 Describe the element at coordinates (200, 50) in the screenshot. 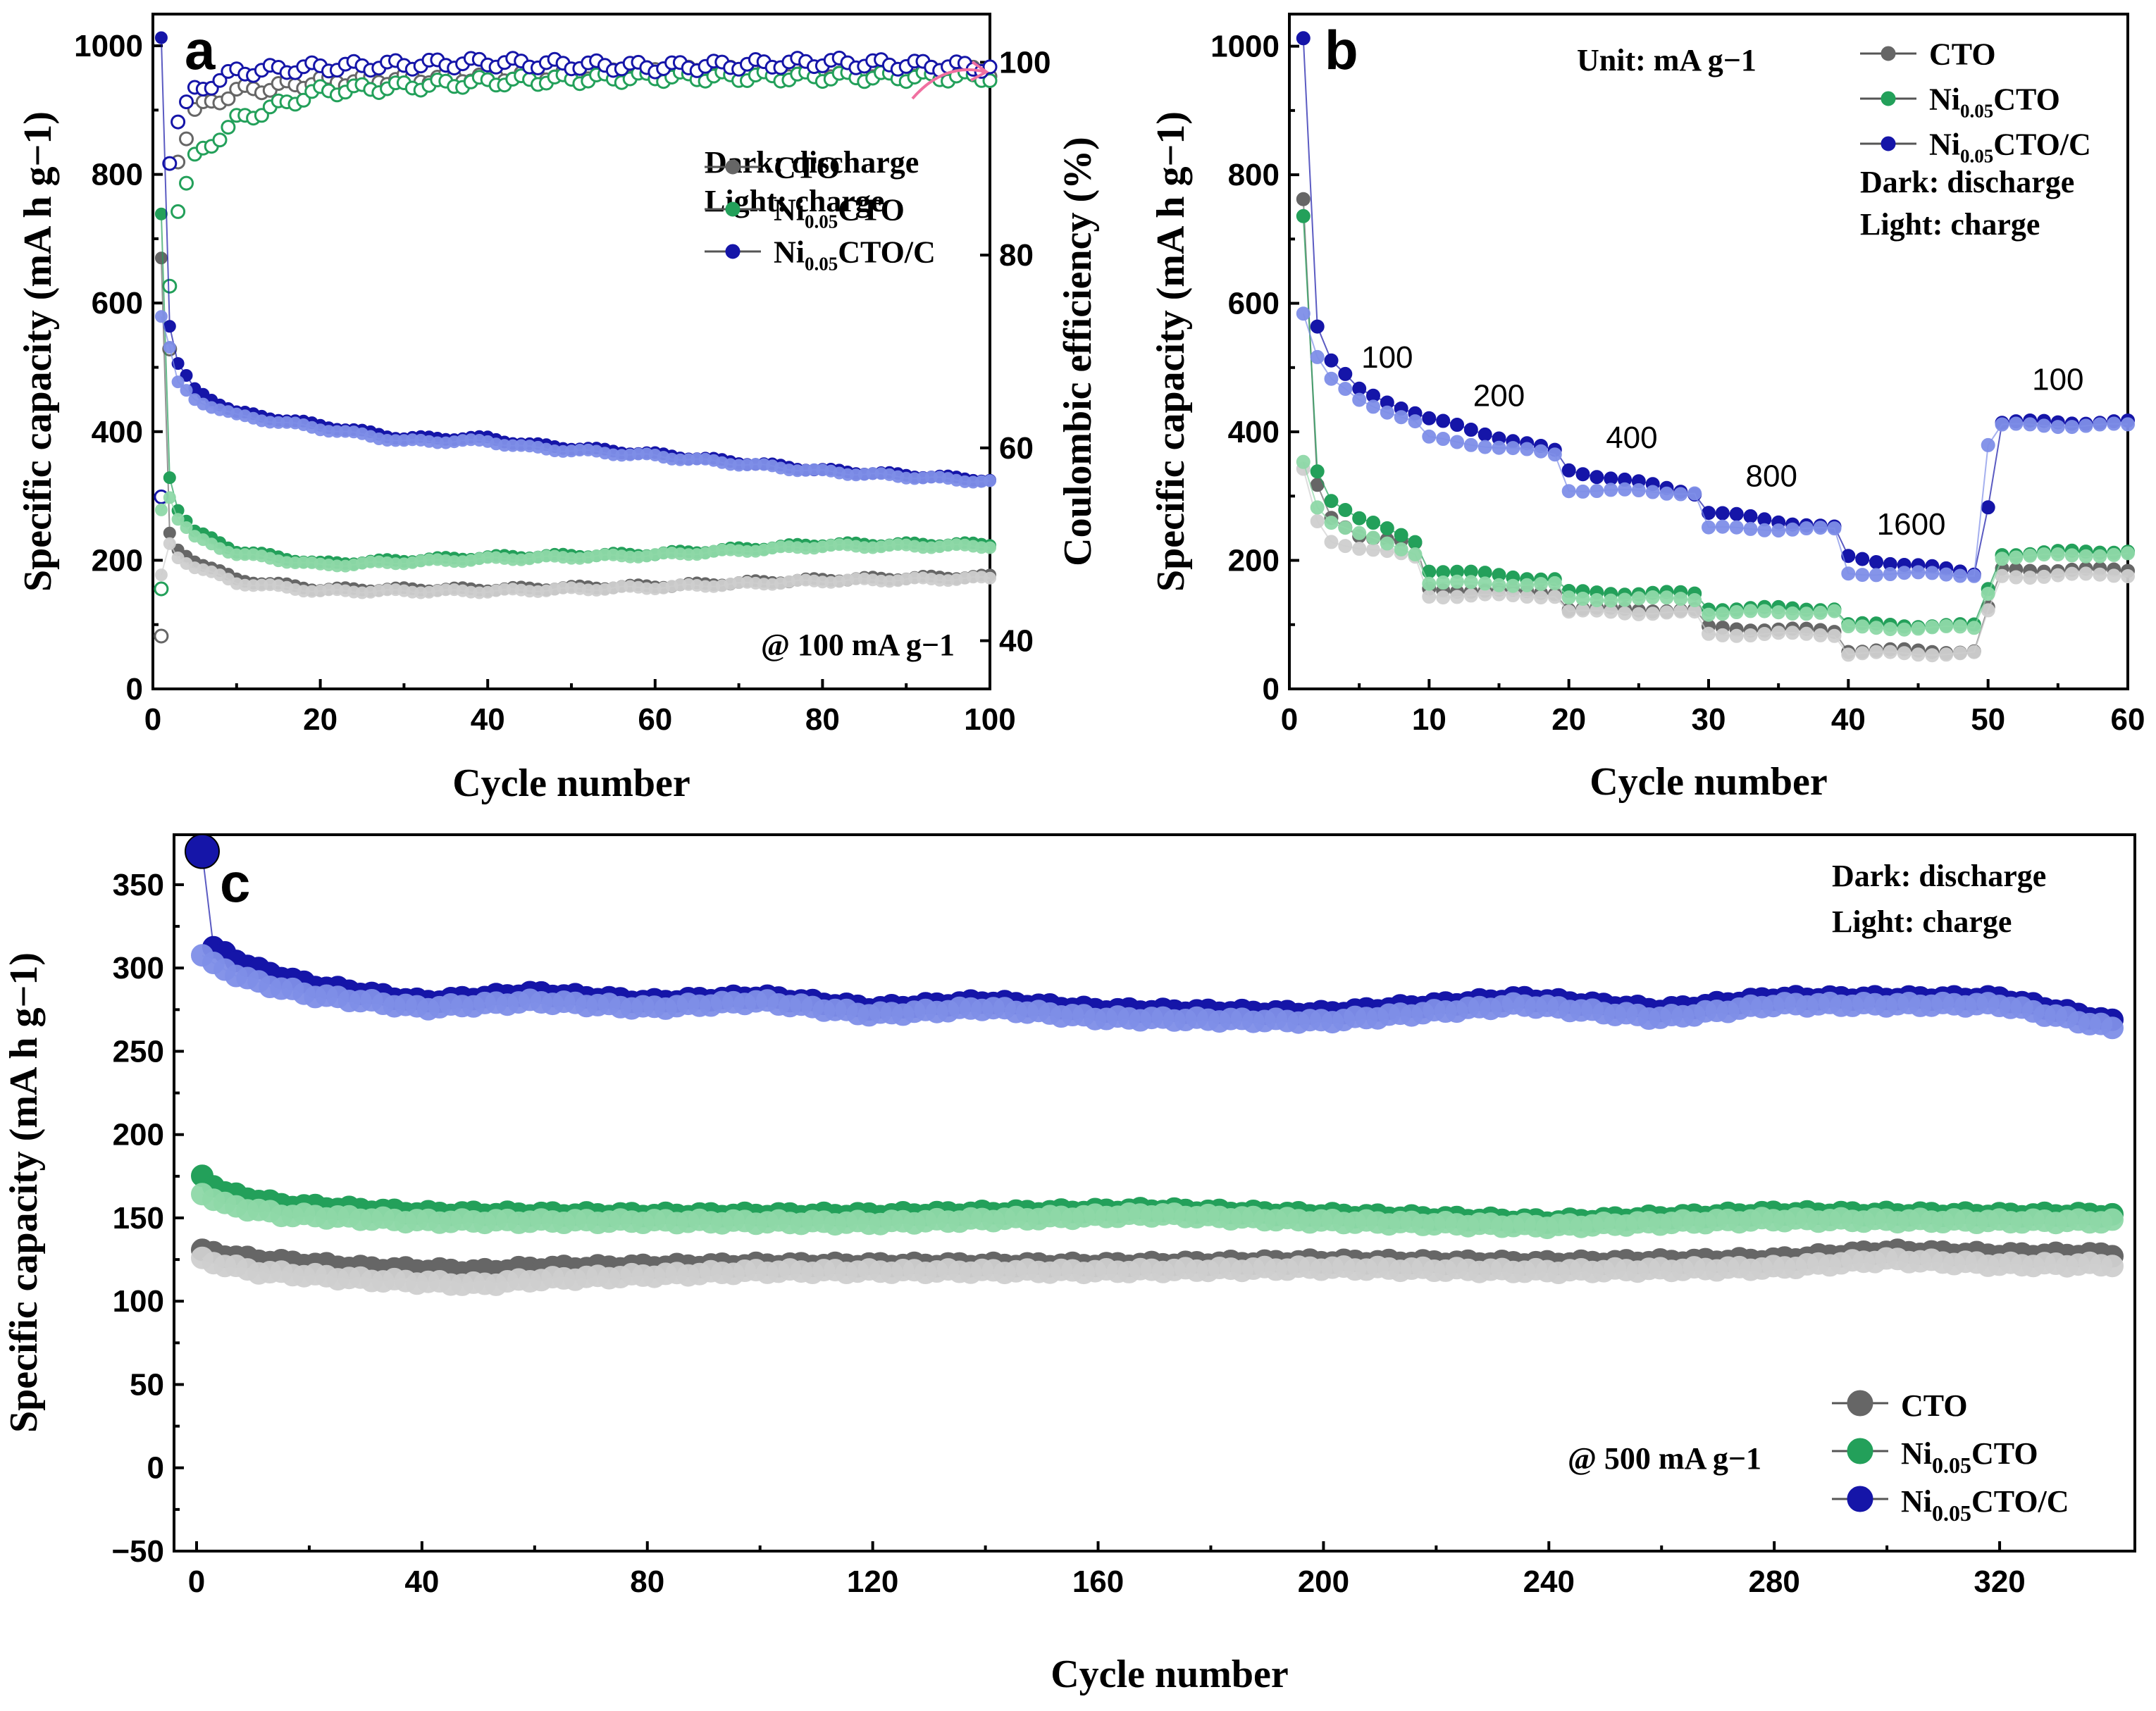

I see `panel-a-letter: a` at that location.